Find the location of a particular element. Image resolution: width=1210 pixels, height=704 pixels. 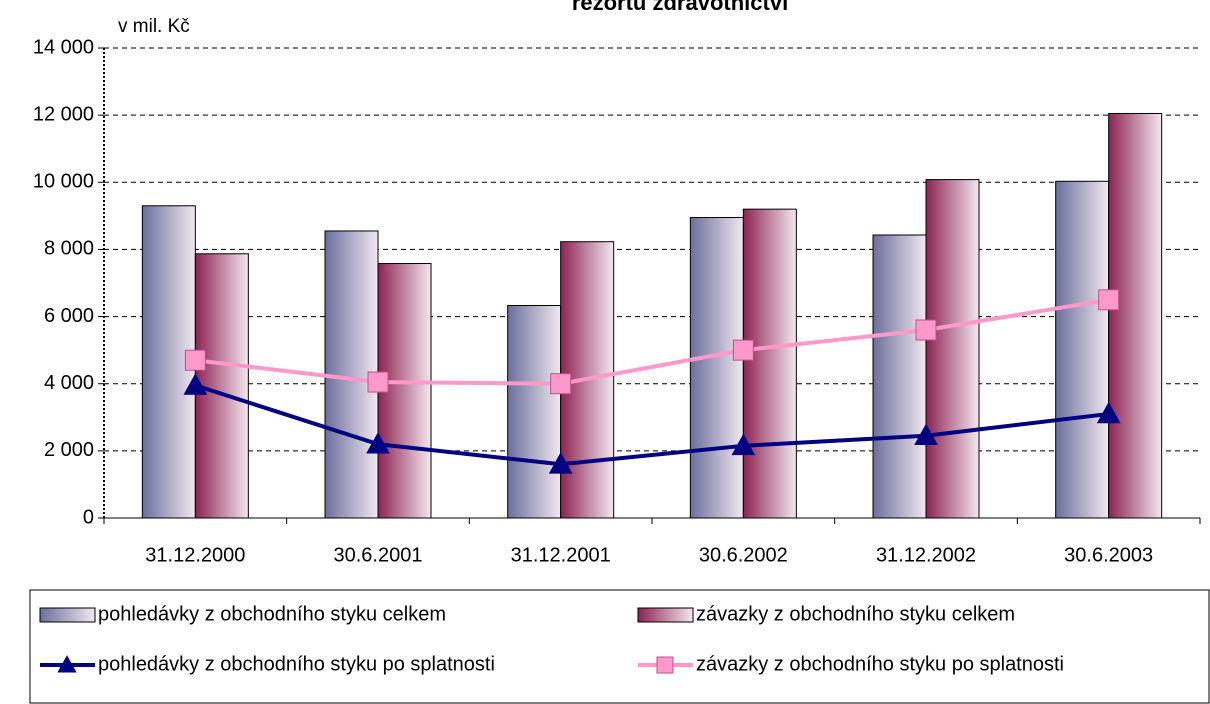

legend-label: závazky z obchodního styku celkem is located at coordinates (855, 614).